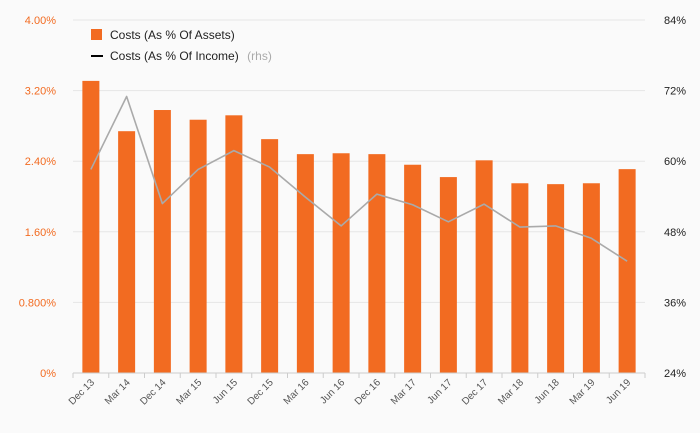  What do you see at coordinates (675, 374) in the screenshot?
I see `y-right-tick-label: 24%` at bounding box center [675, 374].